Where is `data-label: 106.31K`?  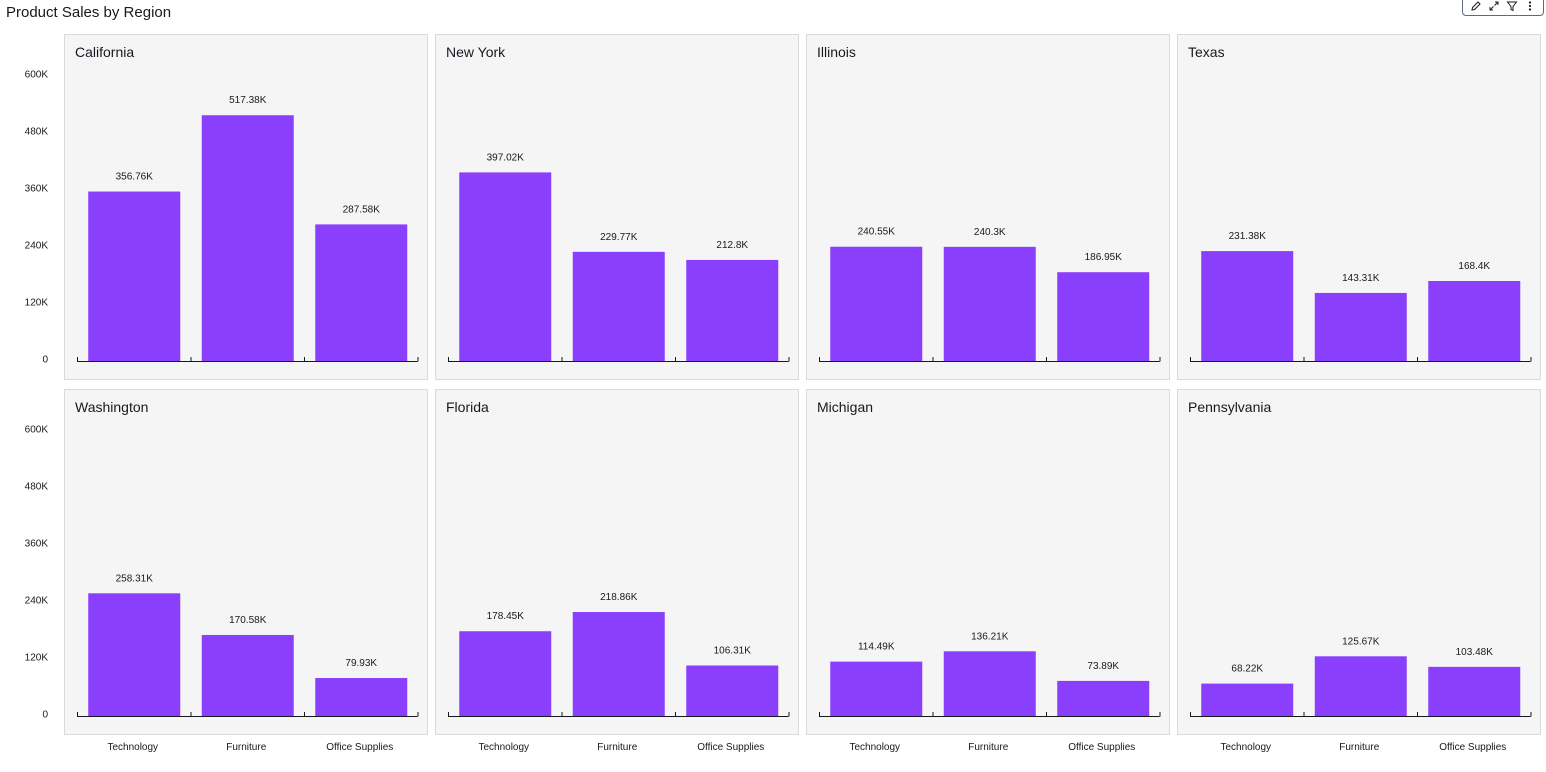
data-label: 106.31K is located at coordinates (733, 651).